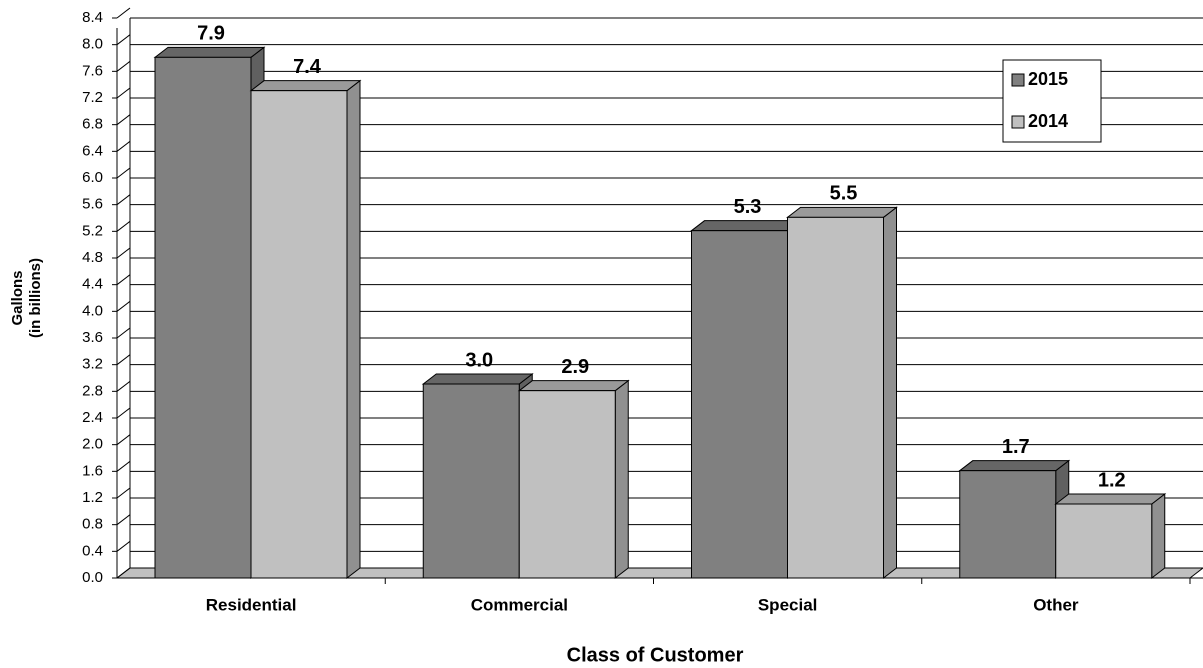  I want to click on y-tick-label: 1.6, so click(92, 470).